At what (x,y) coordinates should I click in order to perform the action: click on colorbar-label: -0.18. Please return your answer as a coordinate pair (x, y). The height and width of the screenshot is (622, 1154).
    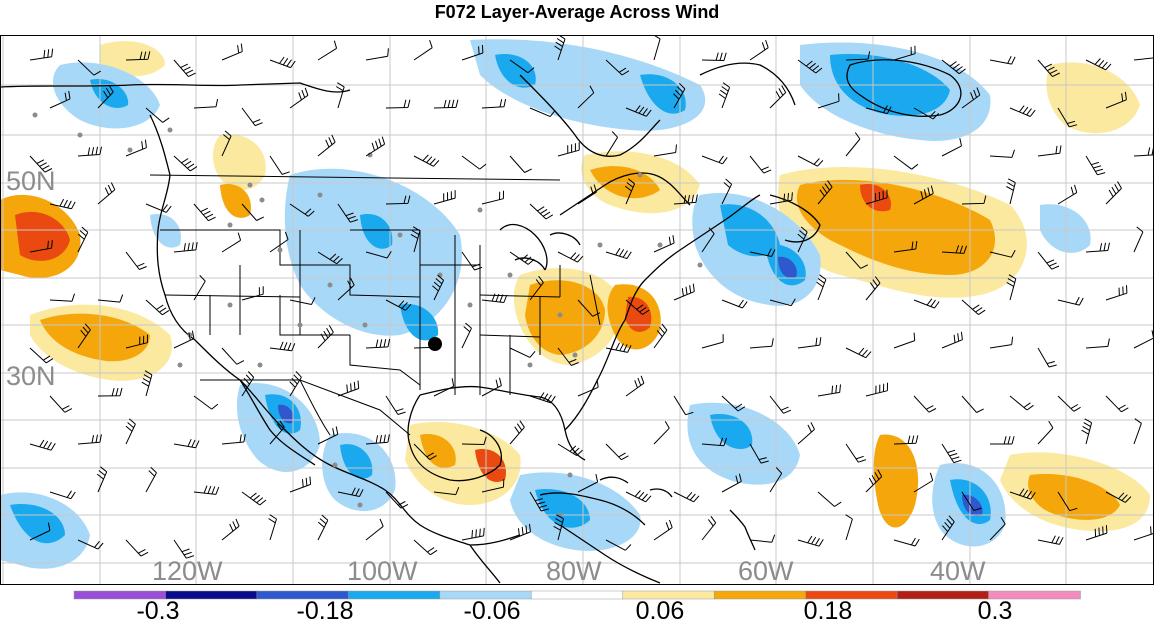
    Looking at the image, I should click on (325, 609).